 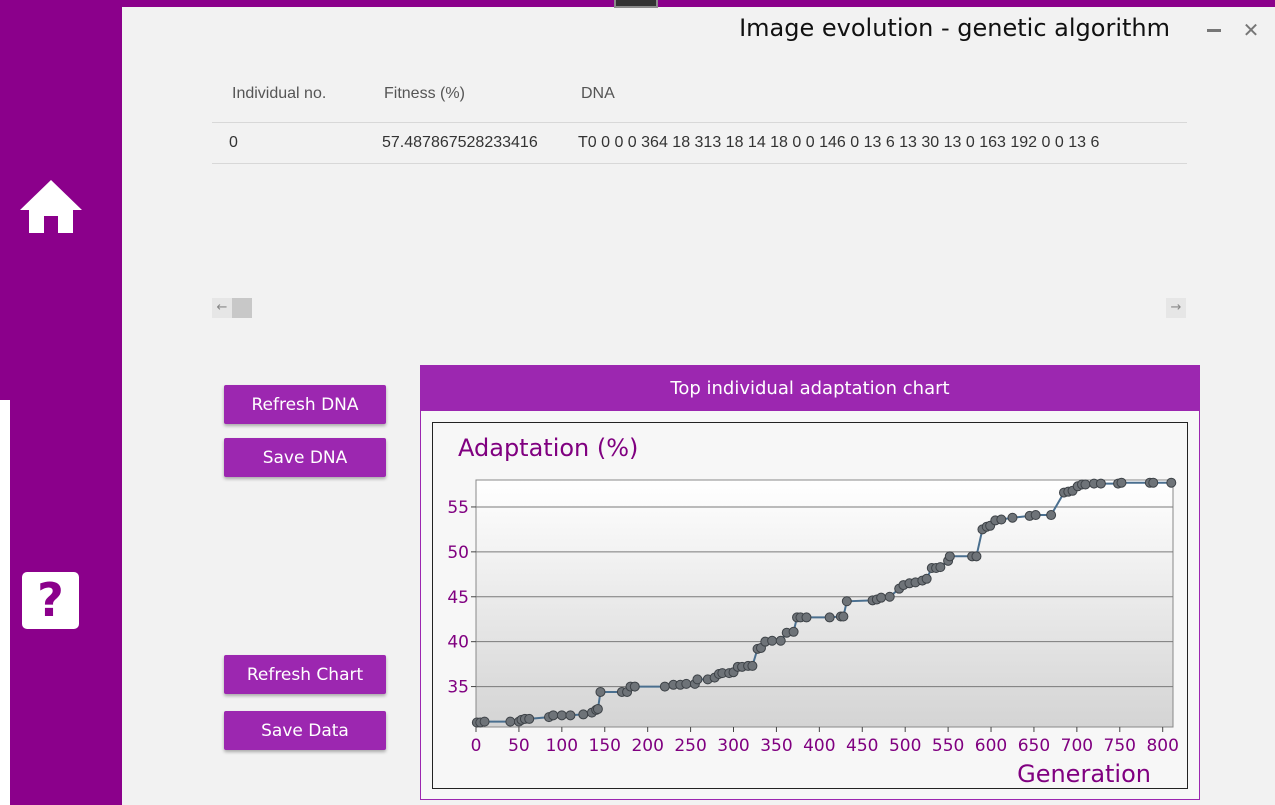 What do you see at coordinates (50, 600) in the screenshot?
I see `help-icon: ?` at bounding box center [50, 600].